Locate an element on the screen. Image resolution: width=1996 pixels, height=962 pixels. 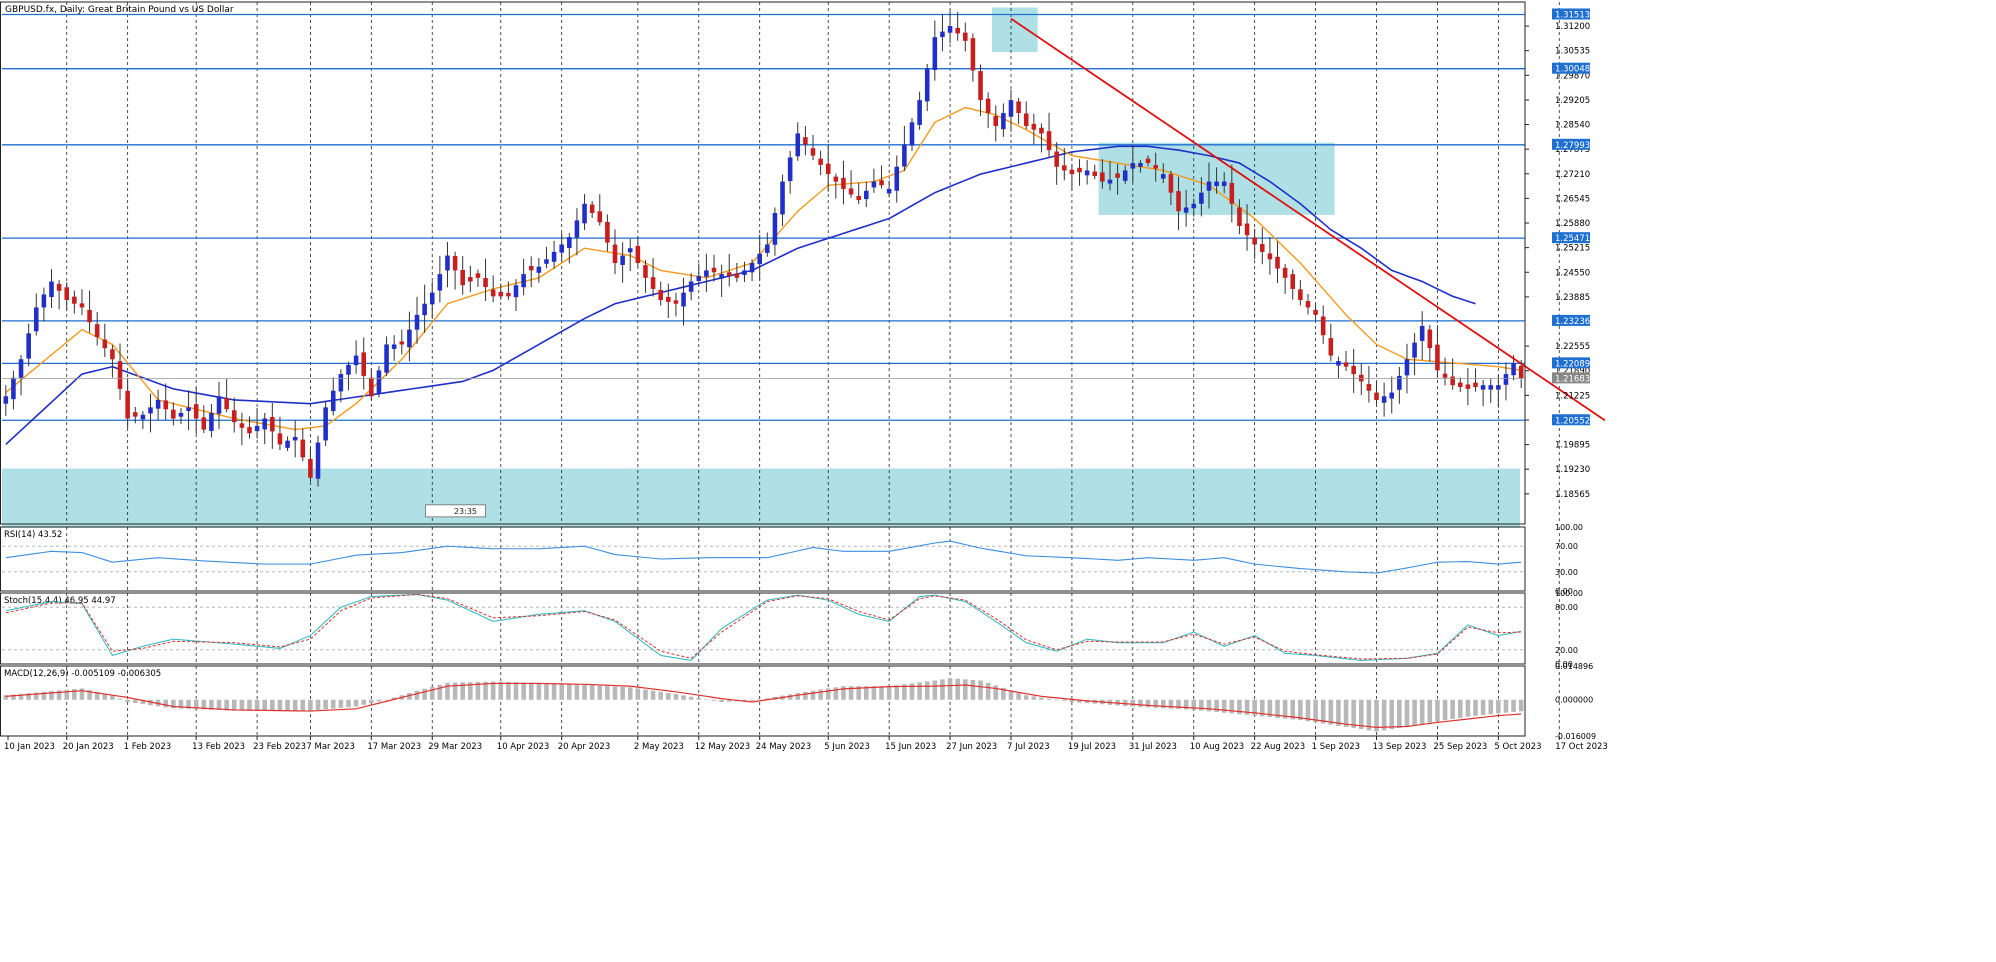
level-price-label: 1.23236 is located at coordinates (1572, 322).